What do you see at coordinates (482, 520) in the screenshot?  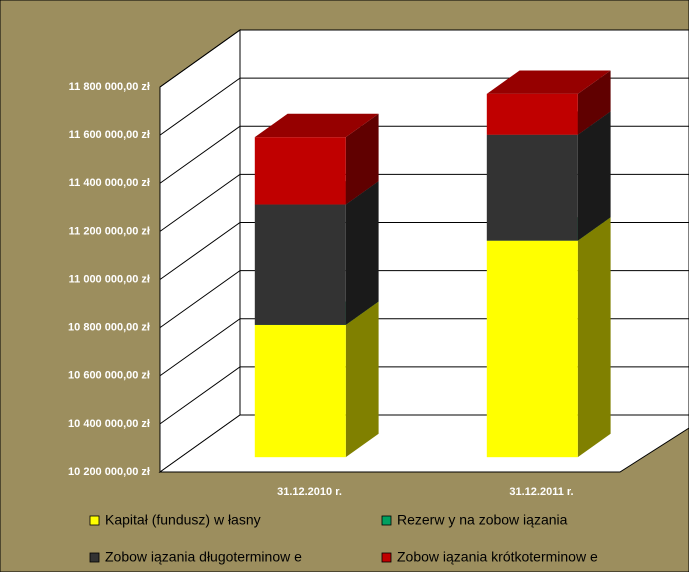 I see `legend-label: Rezerw y na zobow iązania` at bounding box center [482, 520].